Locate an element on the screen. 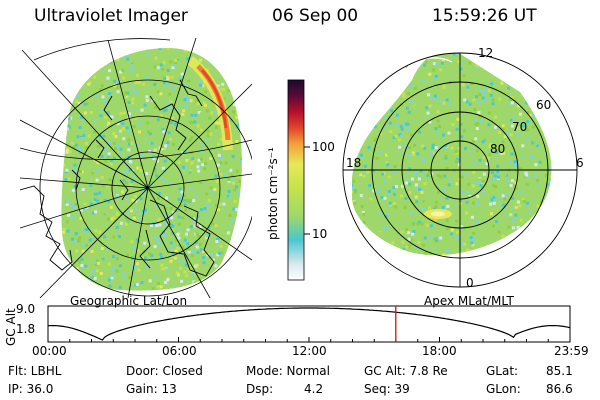 The height and width of the screenshot is (400, 600). colorbar-label-10: 10 is located at coordinates (320, 234).